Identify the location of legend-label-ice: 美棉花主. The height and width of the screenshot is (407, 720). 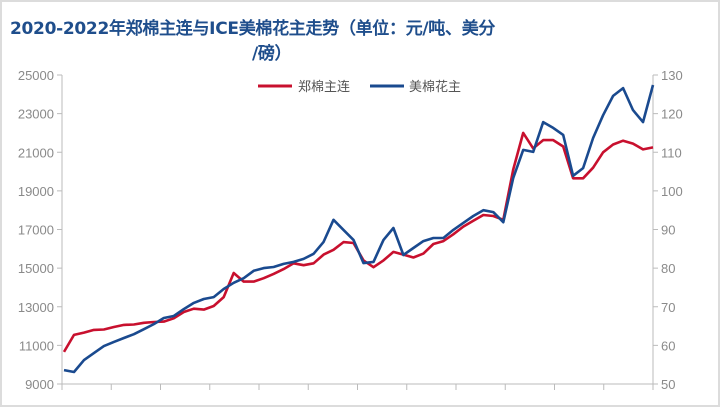
(435, 87).